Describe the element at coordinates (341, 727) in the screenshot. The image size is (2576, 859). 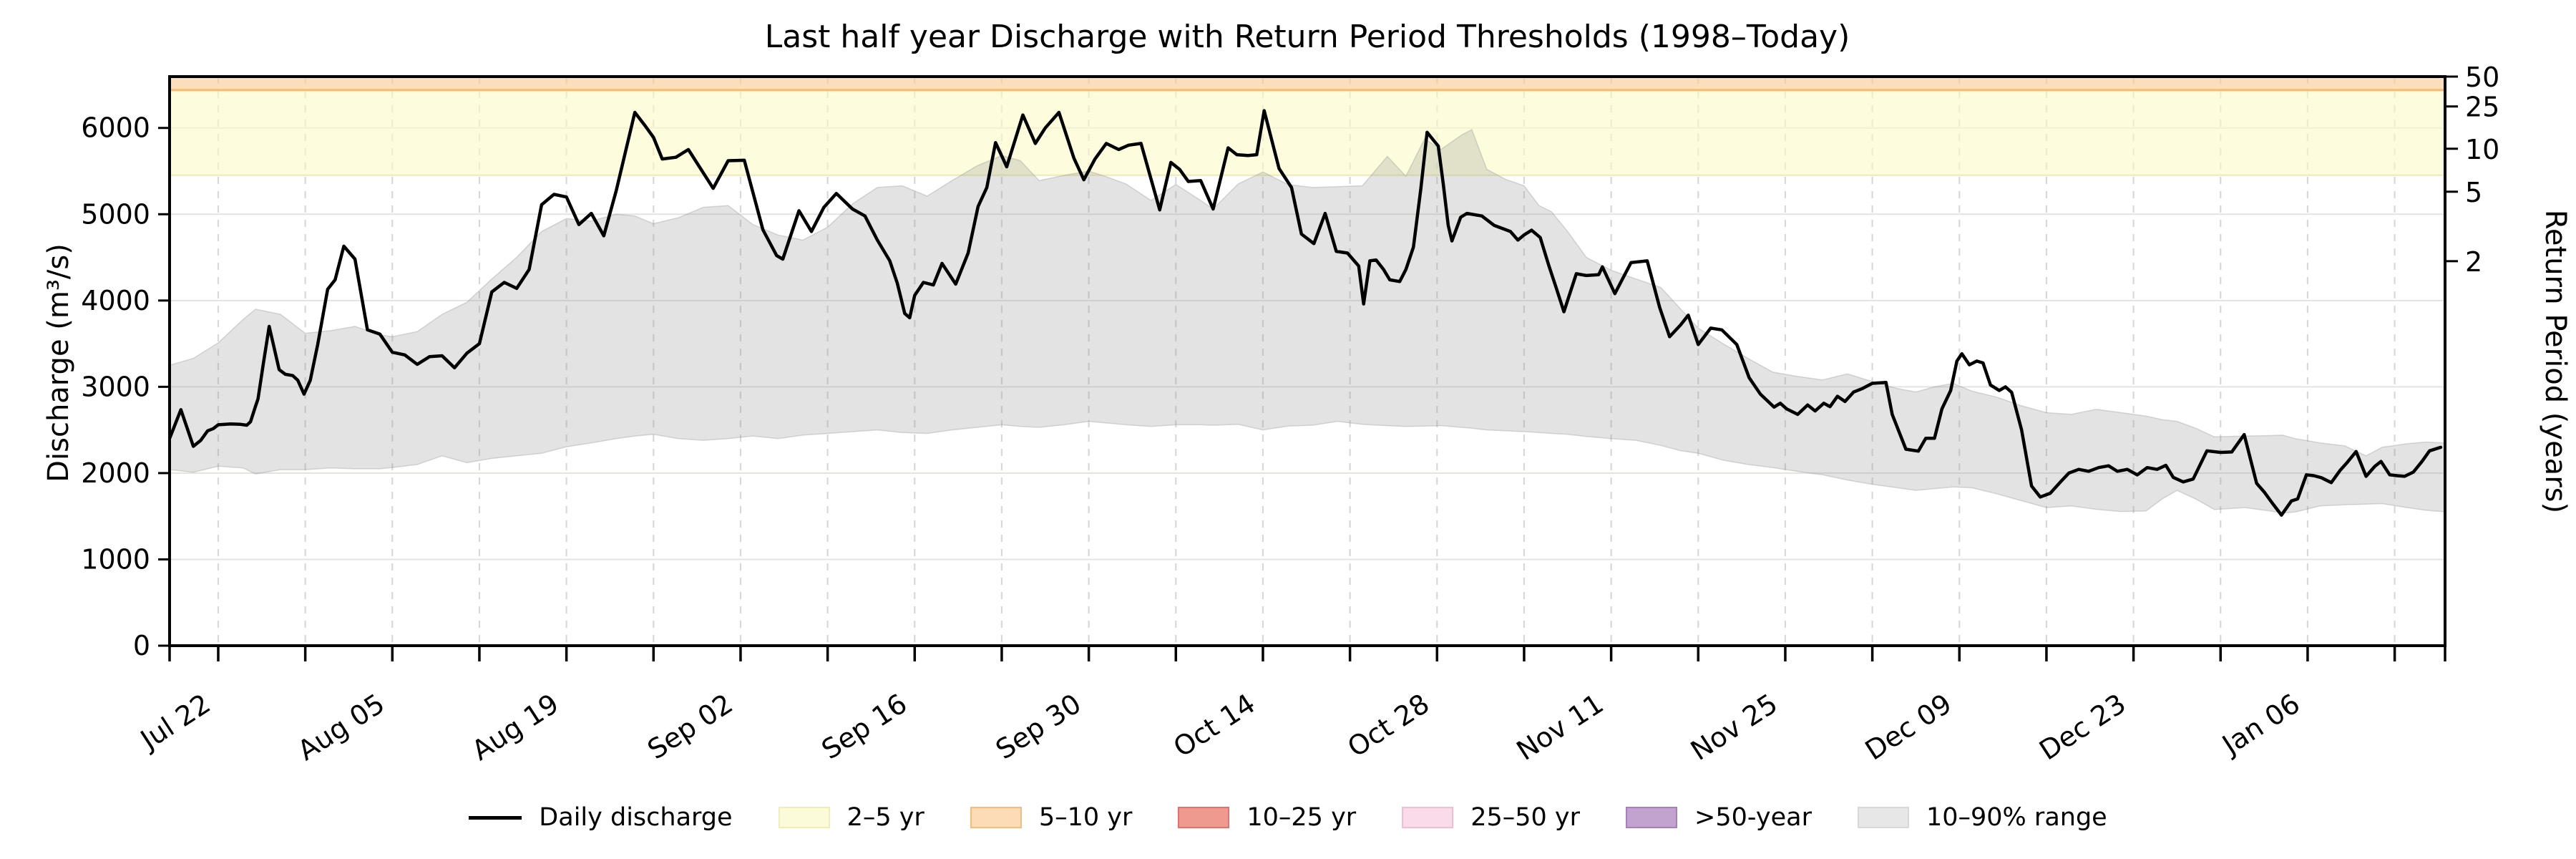
I see `x-tick-label: Aug 05` at that location.